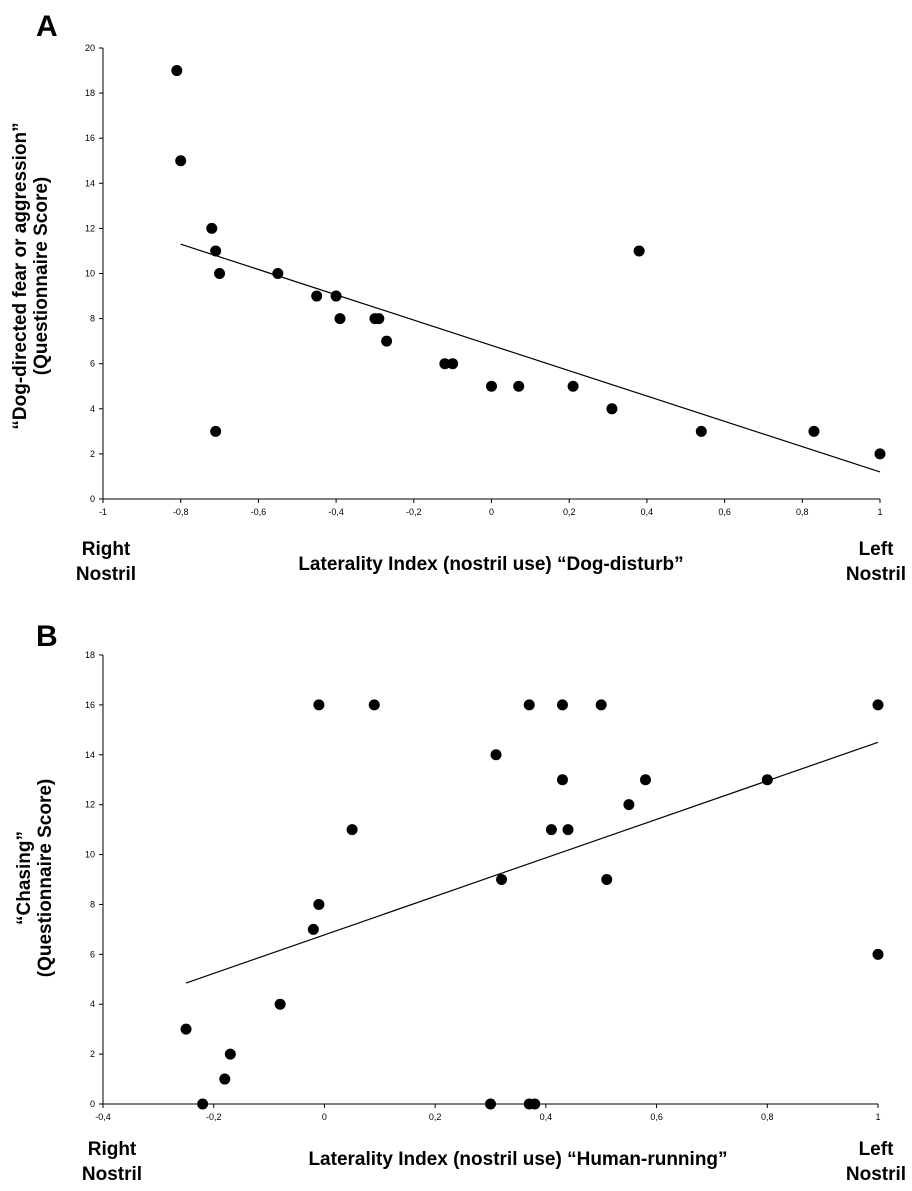 Image resolution: width=912 pixels, height=1191 pixels. Describe the element at coordinates (92, 319) in the screenshot. I see `panel-a-y-tick-label: 8` at that location.